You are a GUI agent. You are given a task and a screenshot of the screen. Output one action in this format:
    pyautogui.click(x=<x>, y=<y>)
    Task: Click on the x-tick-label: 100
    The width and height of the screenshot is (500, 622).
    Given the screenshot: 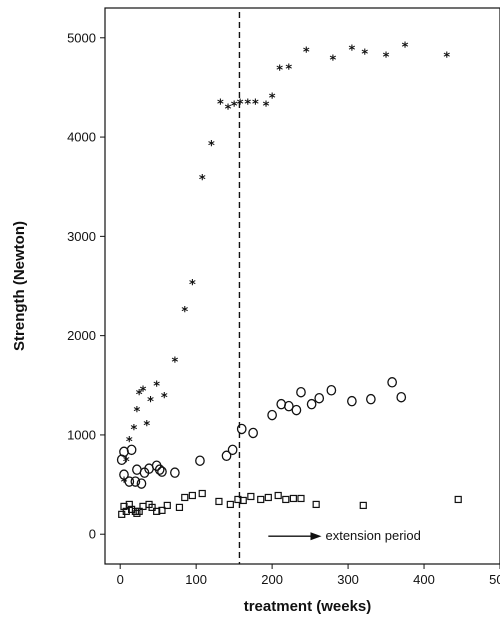 What is the action you would take?
    pyautogui.click(x=196, y=579)
    